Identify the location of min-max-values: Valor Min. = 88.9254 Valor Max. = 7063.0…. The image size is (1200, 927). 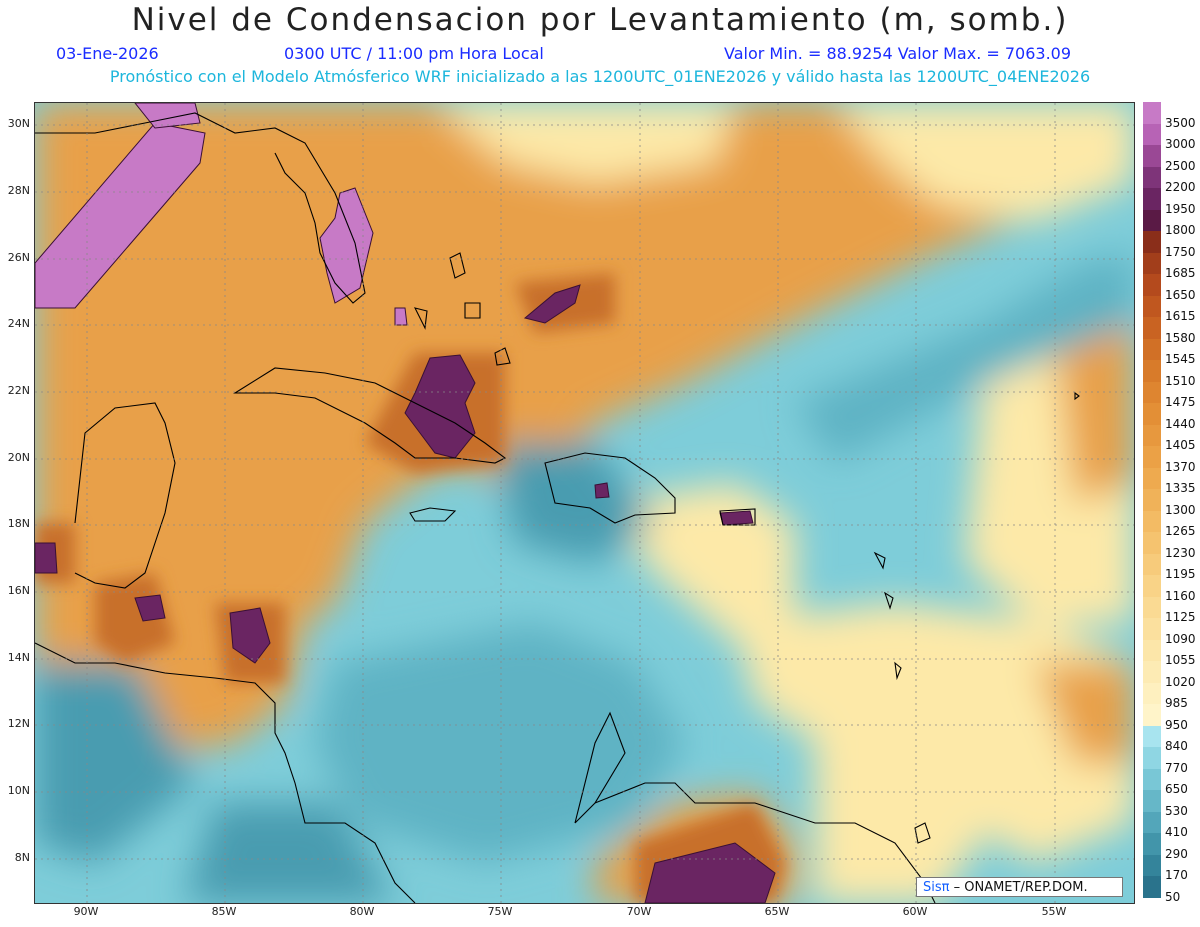
(898, 53).